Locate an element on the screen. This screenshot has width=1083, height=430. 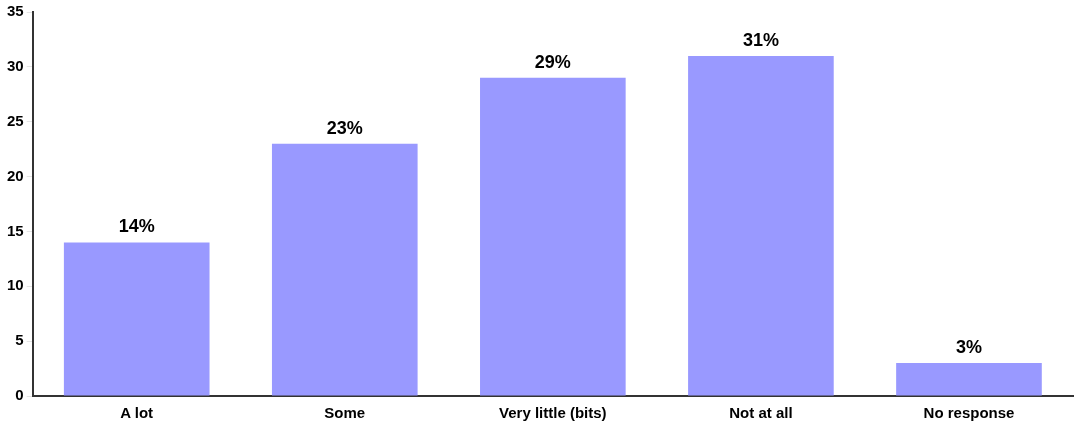
y-tick-label: 10 is located at coordinates (15, 285).